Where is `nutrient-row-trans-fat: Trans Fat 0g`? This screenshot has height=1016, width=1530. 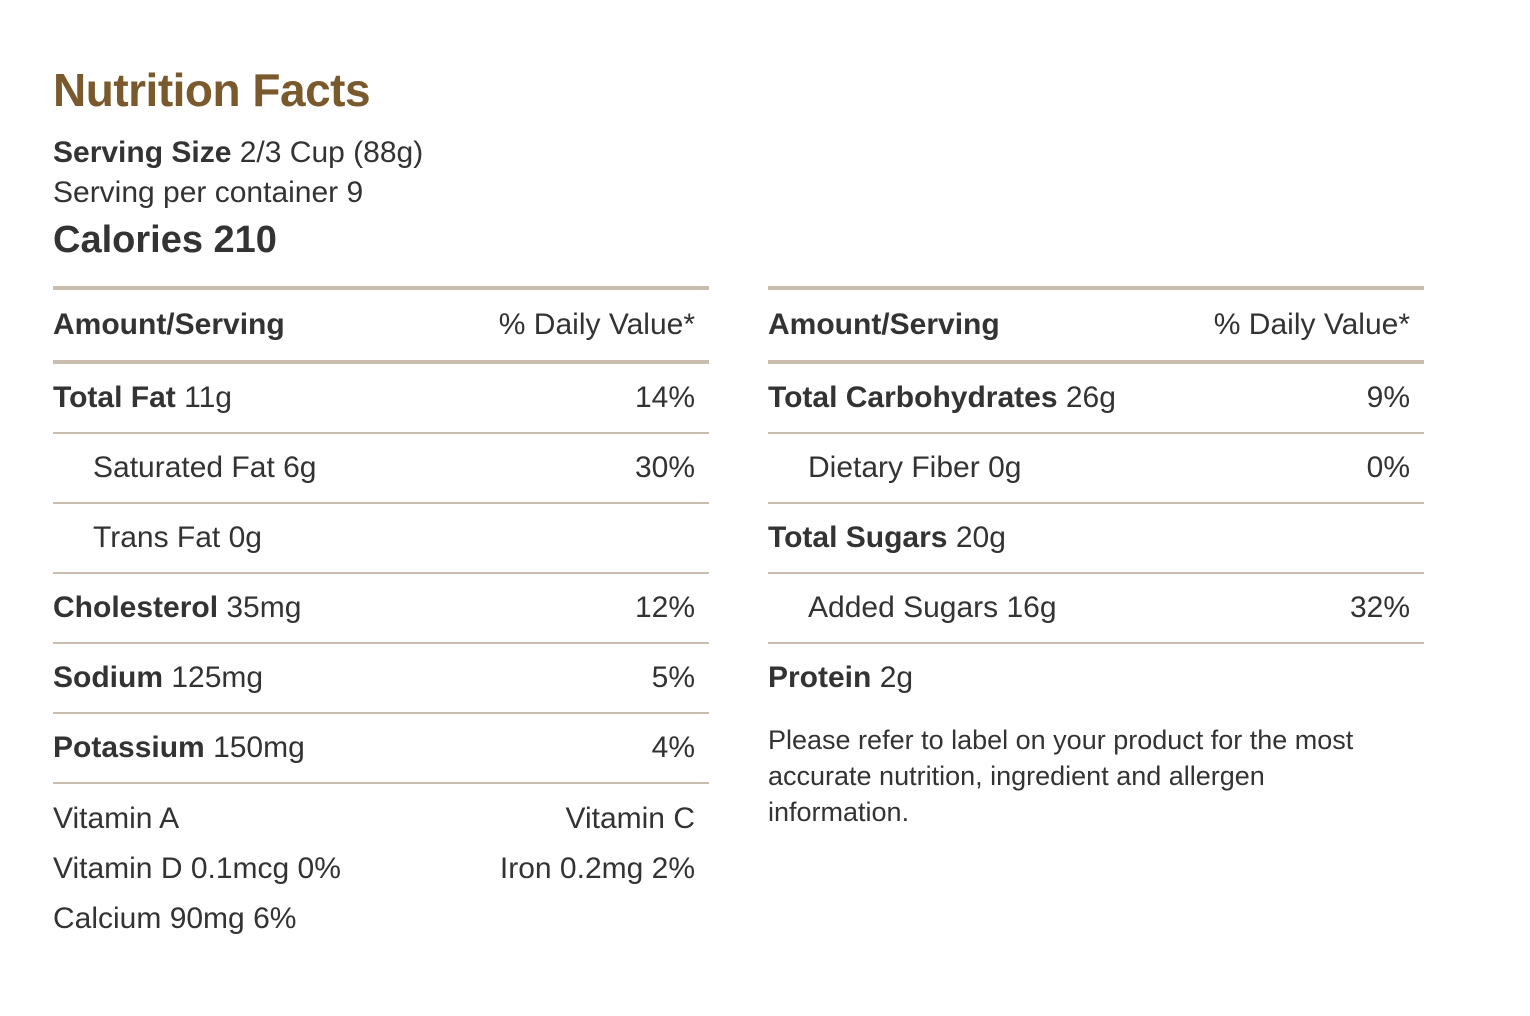
nutrient-row-trans-fat: Trans Fat 0g is located at coordinates (381, 539).